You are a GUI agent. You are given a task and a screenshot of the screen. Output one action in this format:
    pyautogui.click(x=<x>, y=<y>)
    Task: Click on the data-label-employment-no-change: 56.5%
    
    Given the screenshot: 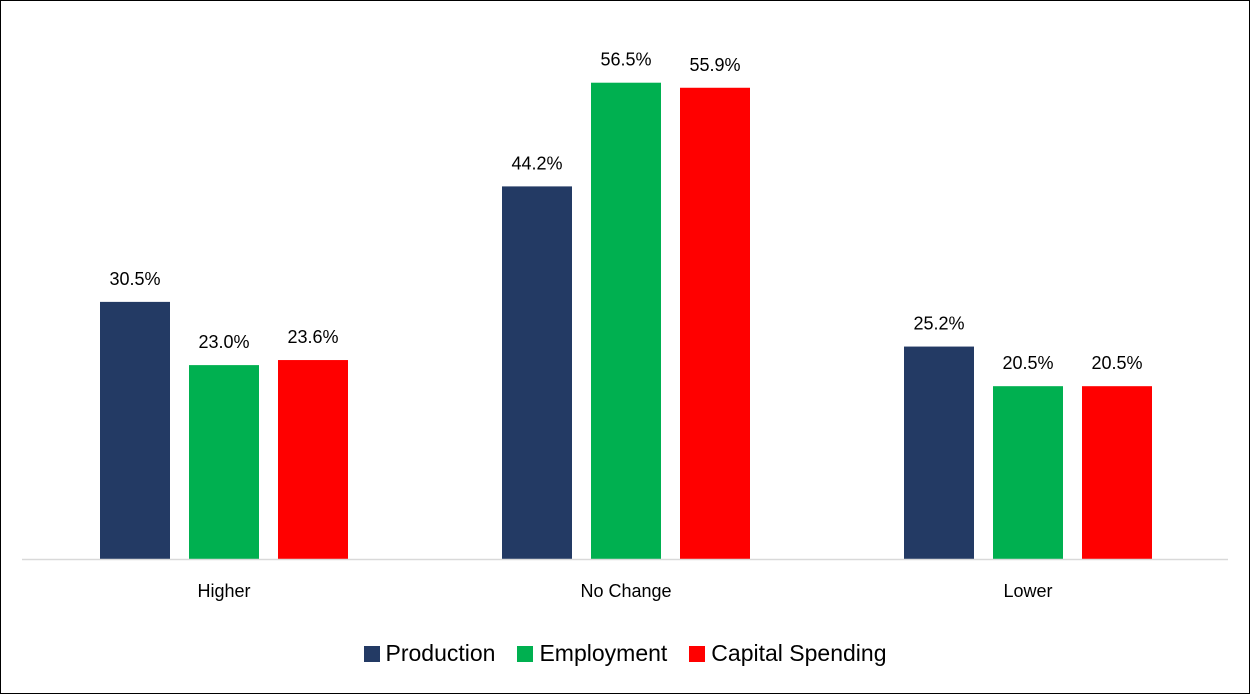 What is the action you would take?
    pyautogui.click(x=625, y=60)
    